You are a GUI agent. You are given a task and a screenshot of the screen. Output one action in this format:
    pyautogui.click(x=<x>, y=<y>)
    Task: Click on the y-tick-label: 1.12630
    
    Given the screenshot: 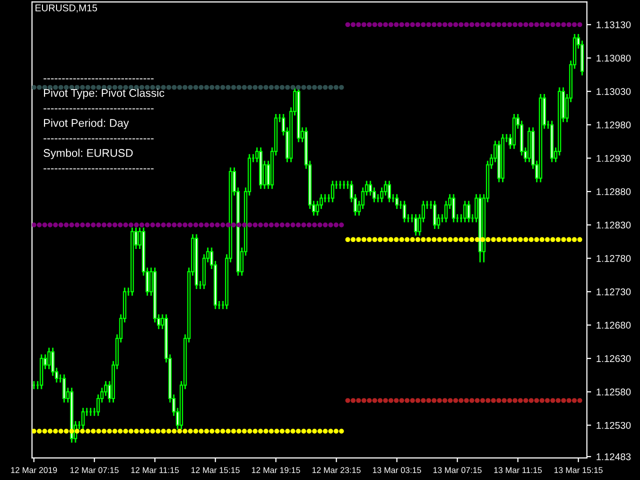 What is the action you would take?
    pyautogui.click(x=613, y=358)
    